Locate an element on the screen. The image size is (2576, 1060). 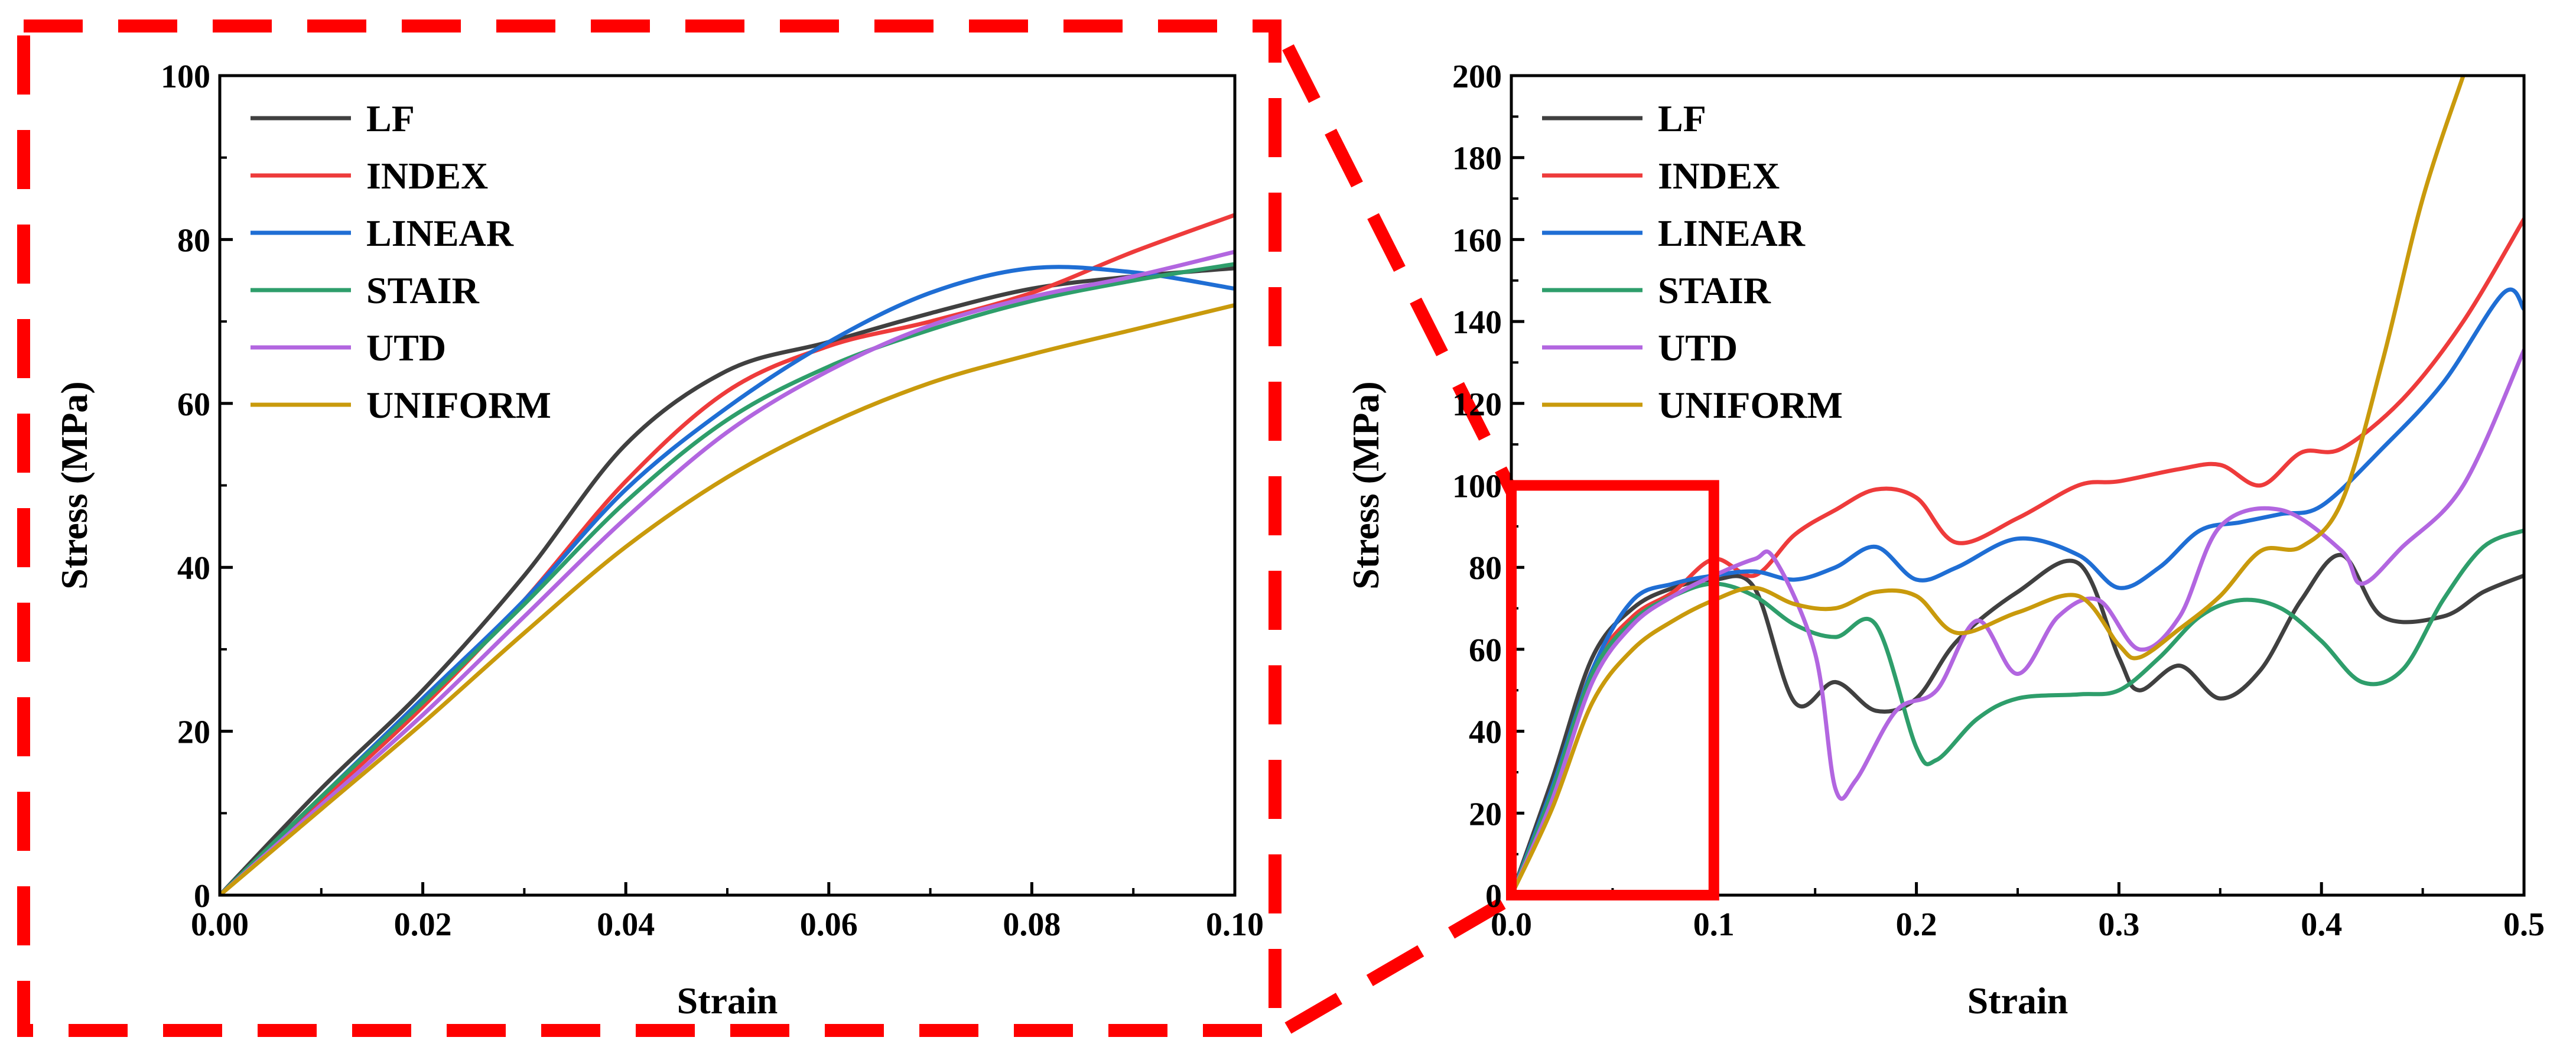
y-tick-label: 160 is located at coordinates (1477, 240).